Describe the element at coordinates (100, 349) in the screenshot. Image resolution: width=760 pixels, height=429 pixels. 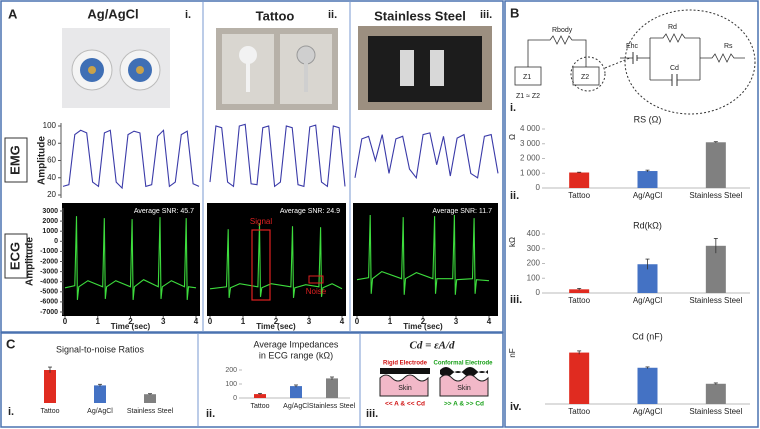
I see `chart-title: Signal-to-noise Ratios` at that location.